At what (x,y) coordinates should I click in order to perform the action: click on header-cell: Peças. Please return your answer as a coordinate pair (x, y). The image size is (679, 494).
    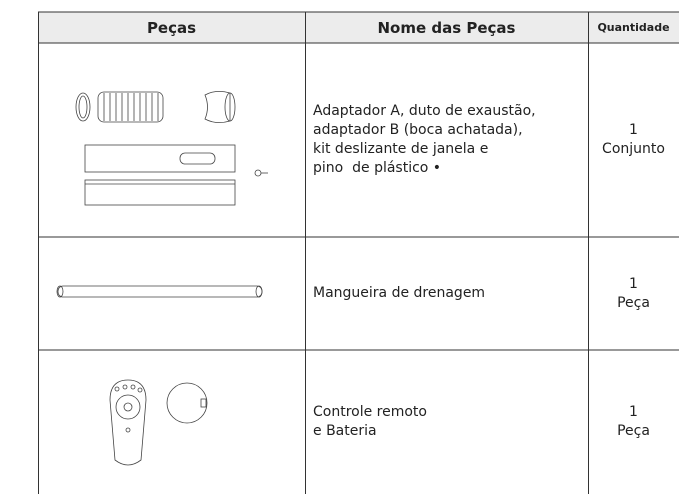
    Looking at the image, I should click on (171, 27).